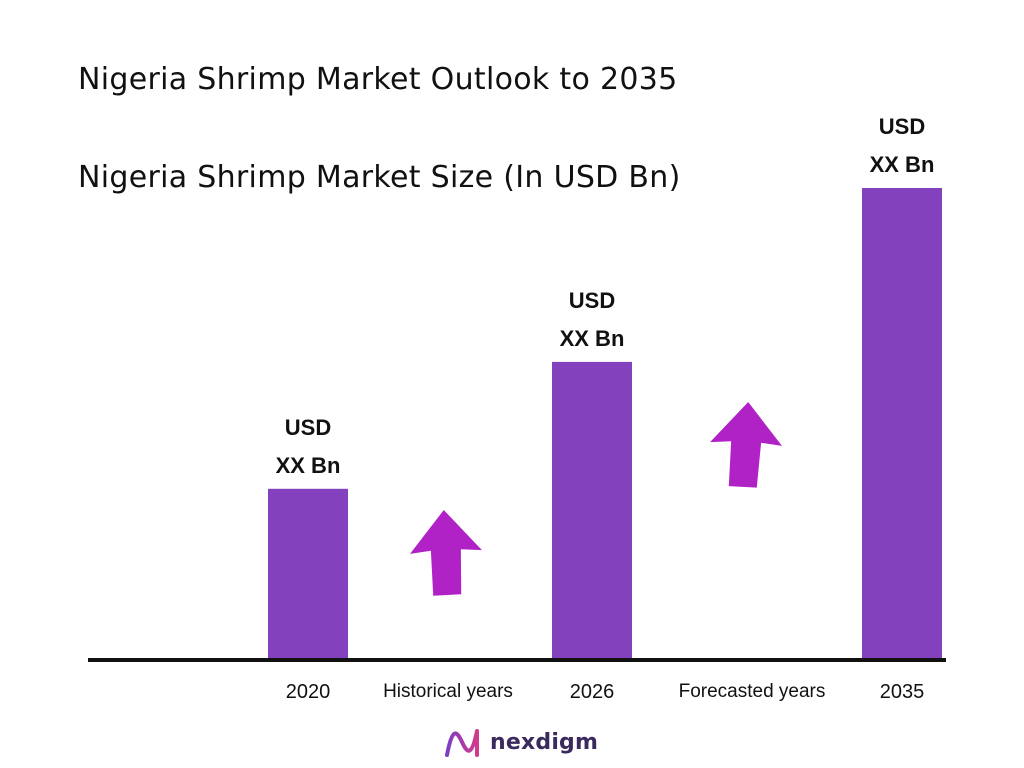  What do you see at coordinates (902, 692) in the screenshot?
I see `x-tick-label-2035: 2035` at bounding box center [902, 692].